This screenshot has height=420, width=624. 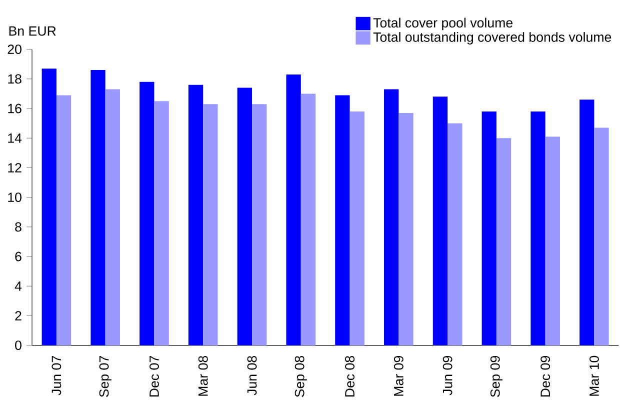 I want to click on x-tick-label: Mar 08, so click(x=203, y=376).